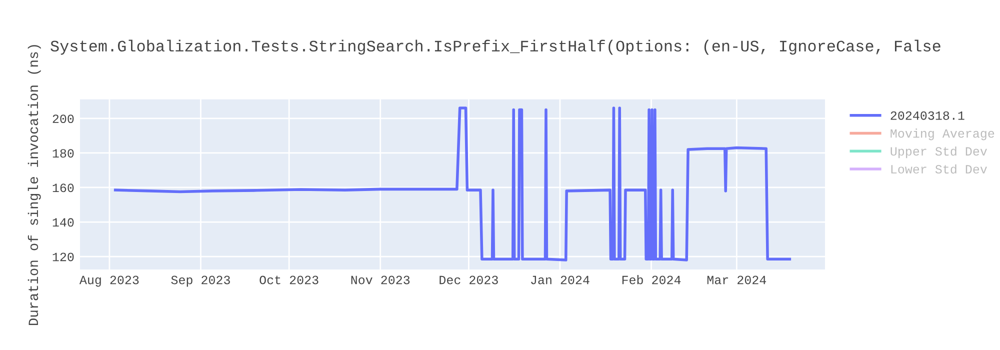 The width and height of the screenshot is (1000, 350). Describe the element at coordinates (63, 257) in the screenshot. I see `y-tick-label: 120` at that location.